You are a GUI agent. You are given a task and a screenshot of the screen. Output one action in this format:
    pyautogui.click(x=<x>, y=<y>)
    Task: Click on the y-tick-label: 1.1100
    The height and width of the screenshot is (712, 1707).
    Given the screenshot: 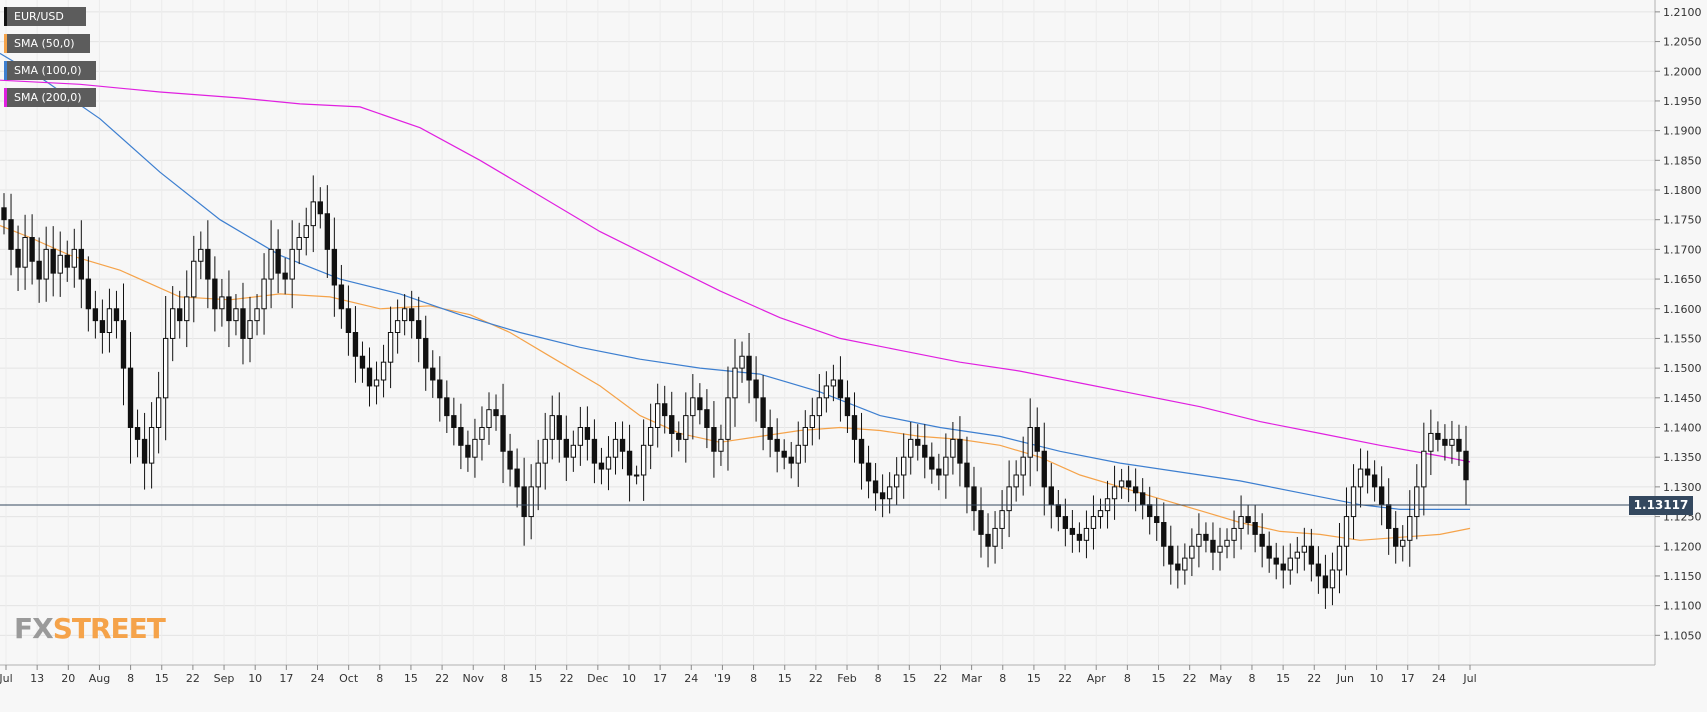 What is the action you would take?
    pyautogui.click(x=1682, y=606)
    